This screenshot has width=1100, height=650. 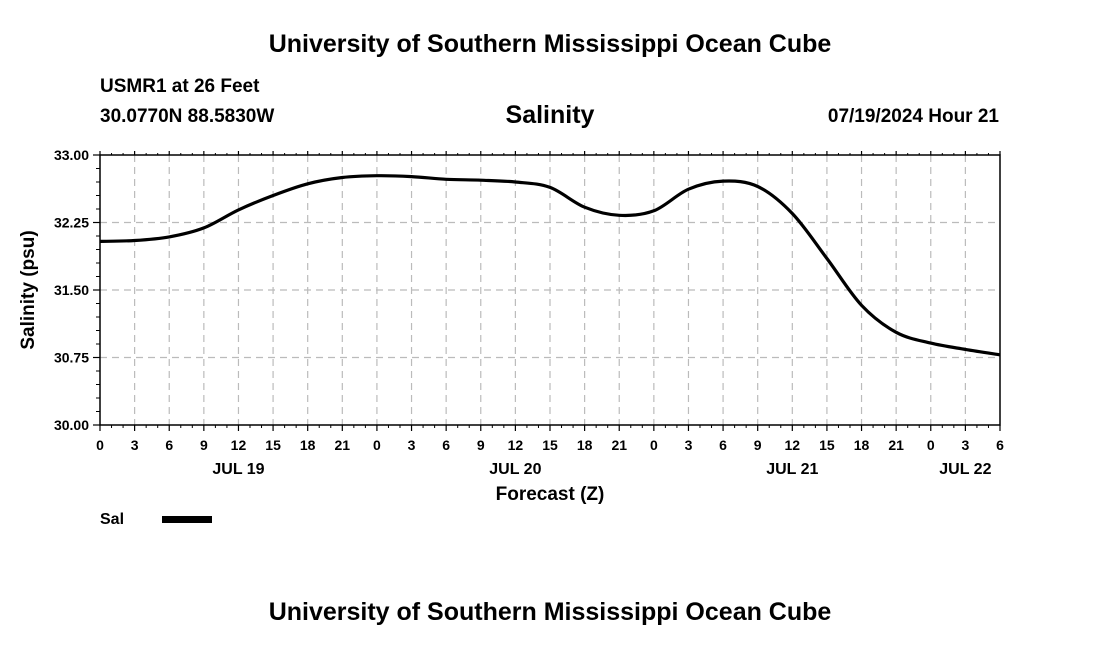 What do you see at coordinates (180, 86) in the screenshot?
I see `station-label: USMR1 at 26 Feet` at bounding box center [180, 86].